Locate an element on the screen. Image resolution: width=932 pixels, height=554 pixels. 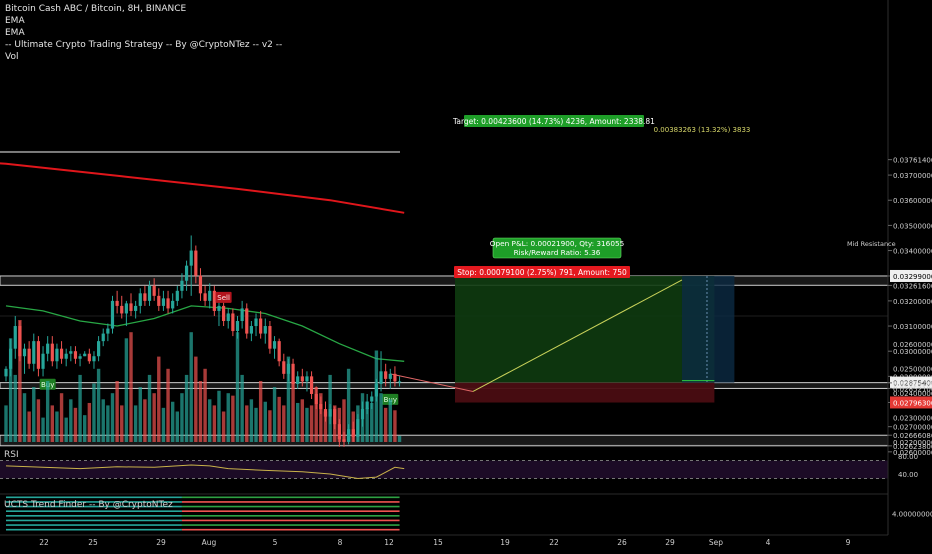
price-tick-label: 0.02600000 is located at coordinates (912, 453).